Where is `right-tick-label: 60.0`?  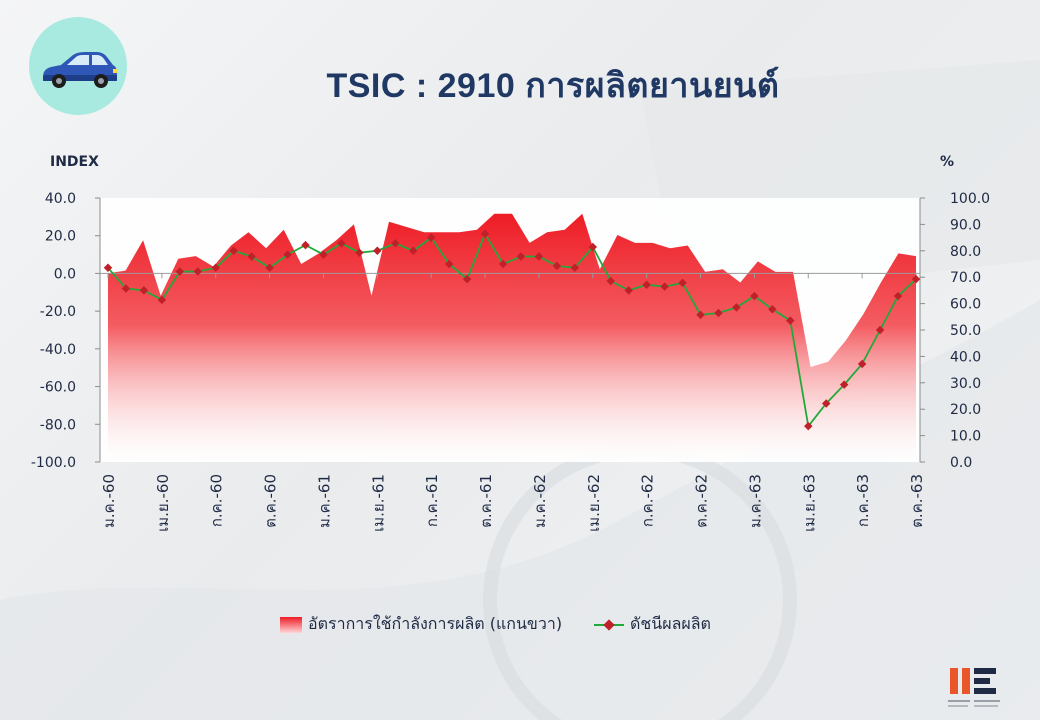 right-tick-label: 60.0 is located at coordinates (965, 305).